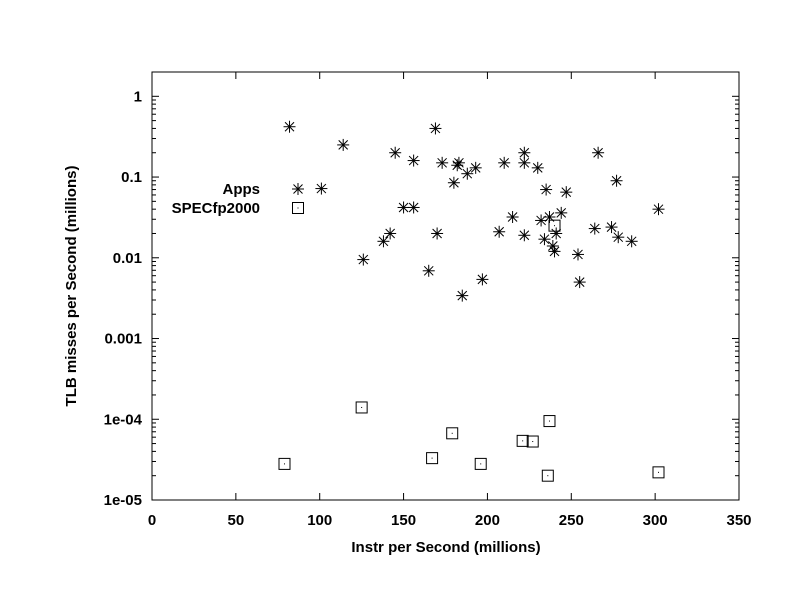 This screenshot has width=792, height=612. What do you see at coordinates (238, 199) in the screenshot?
I see `legend: Apps SPECfp2000` at bounding box center [238, 199].